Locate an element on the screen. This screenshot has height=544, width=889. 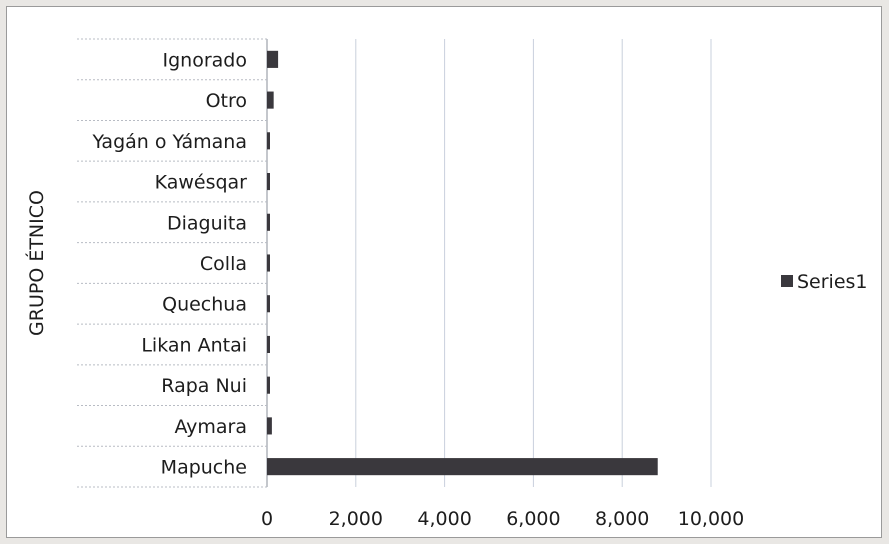
category-label: Ignorado is located at coordinates (205, 60).